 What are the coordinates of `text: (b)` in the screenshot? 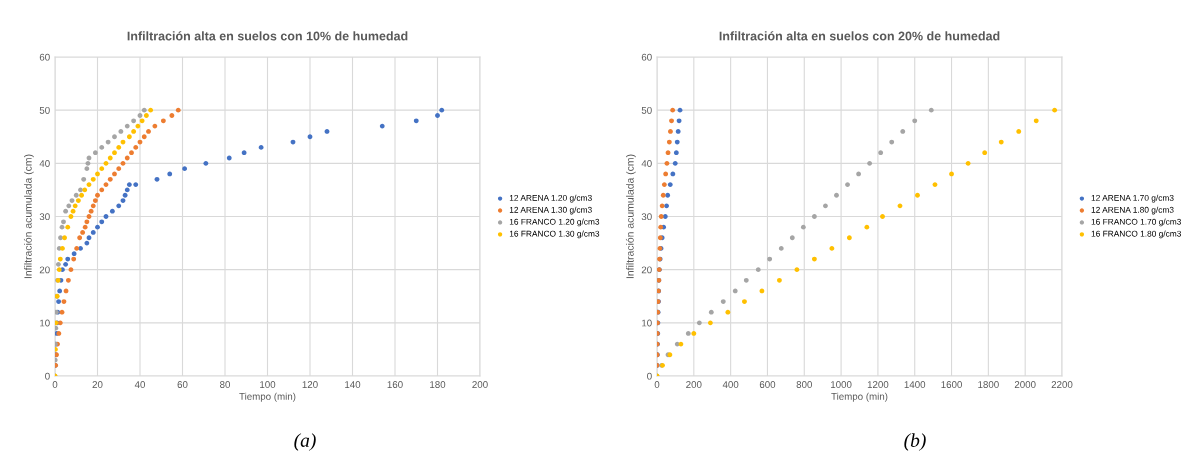 It's located at (915, 442).